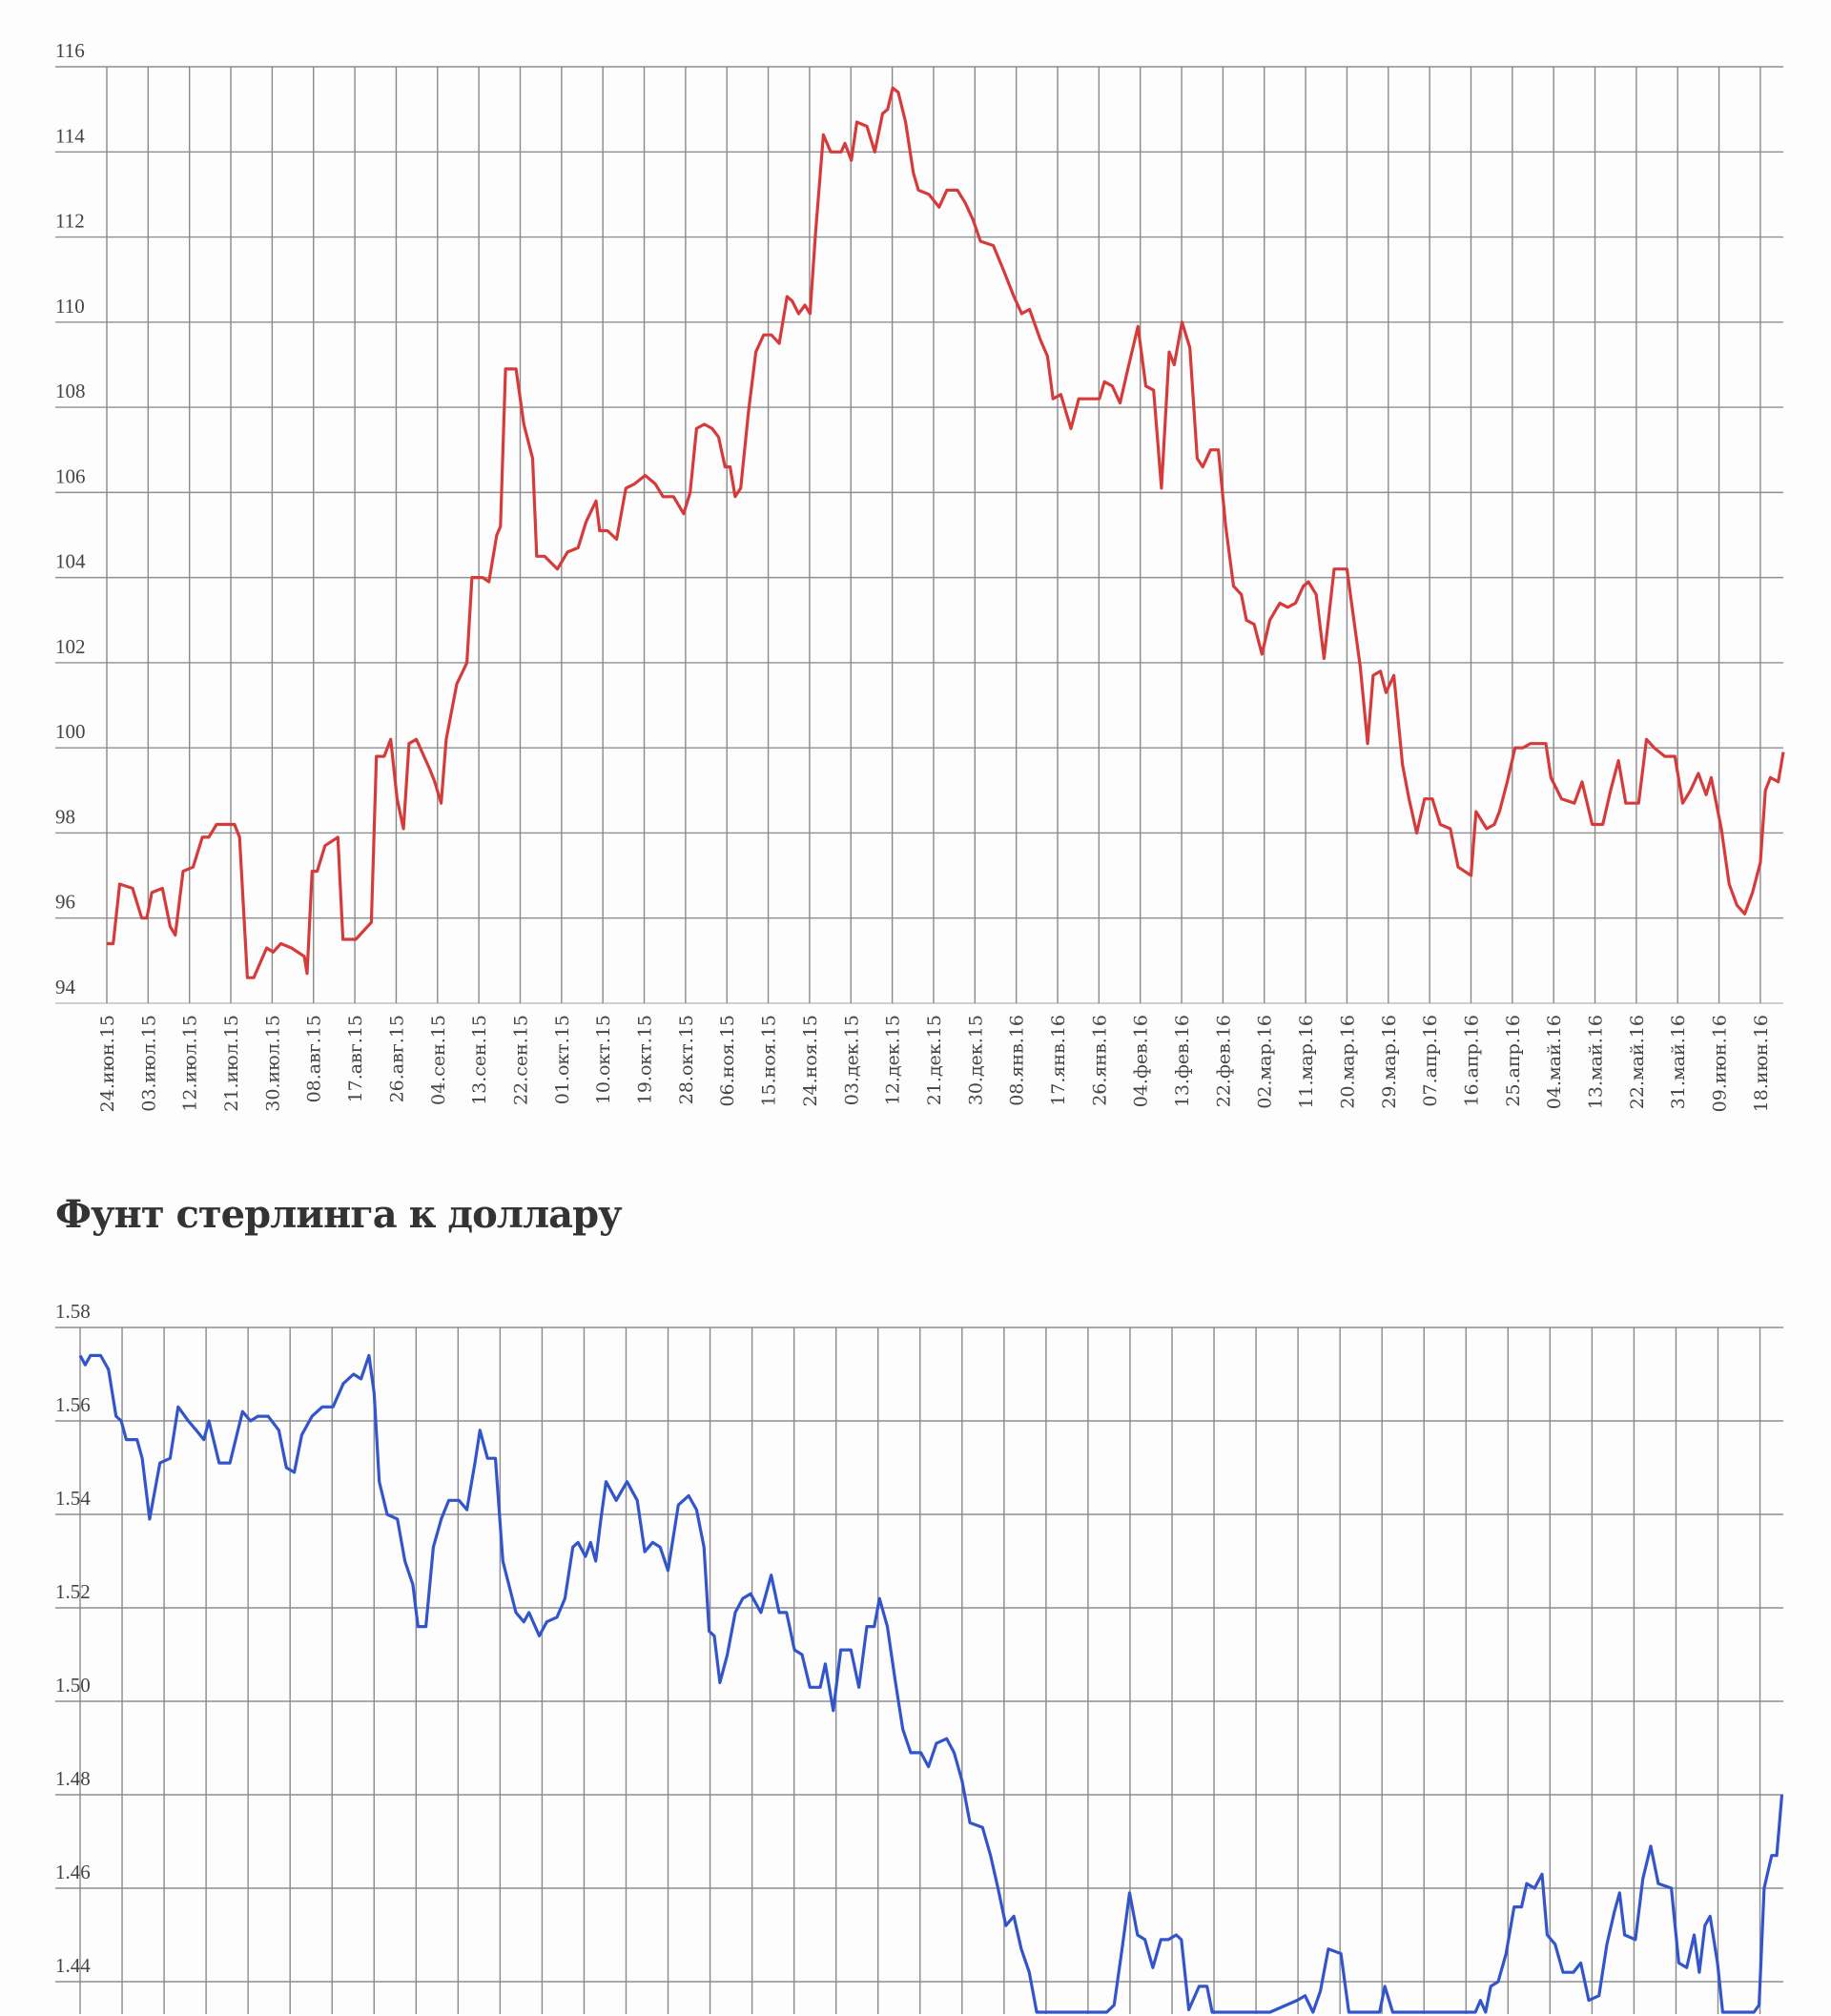 This screenshot has width=1831, height=2016. I want to click on x-tick-label: 22.май.16, so click(1638, 1062).